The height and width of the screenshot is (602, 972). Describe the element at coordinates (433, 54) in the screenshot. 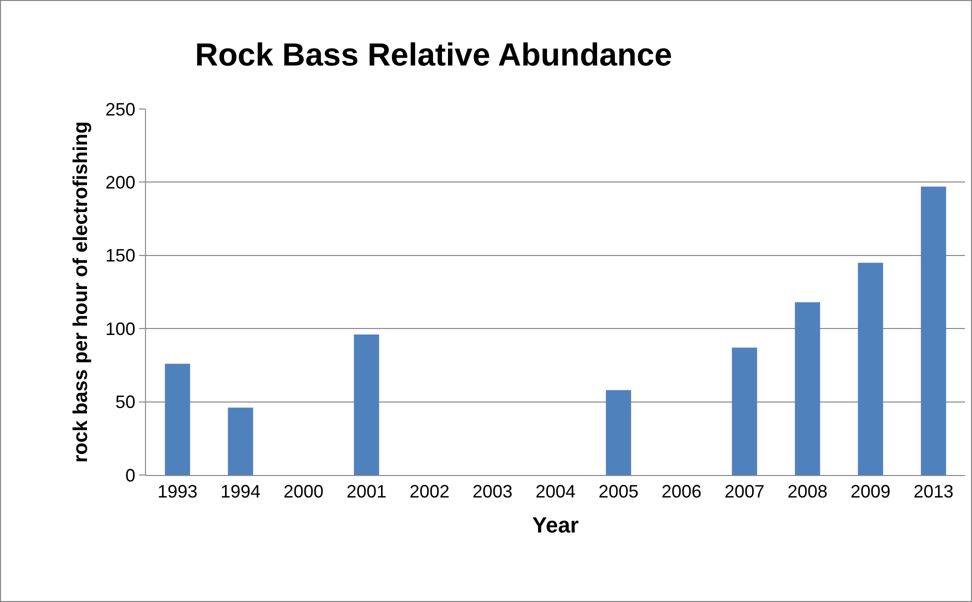

I see `chart-title: Rock Bass Relative Abundance` at that location.